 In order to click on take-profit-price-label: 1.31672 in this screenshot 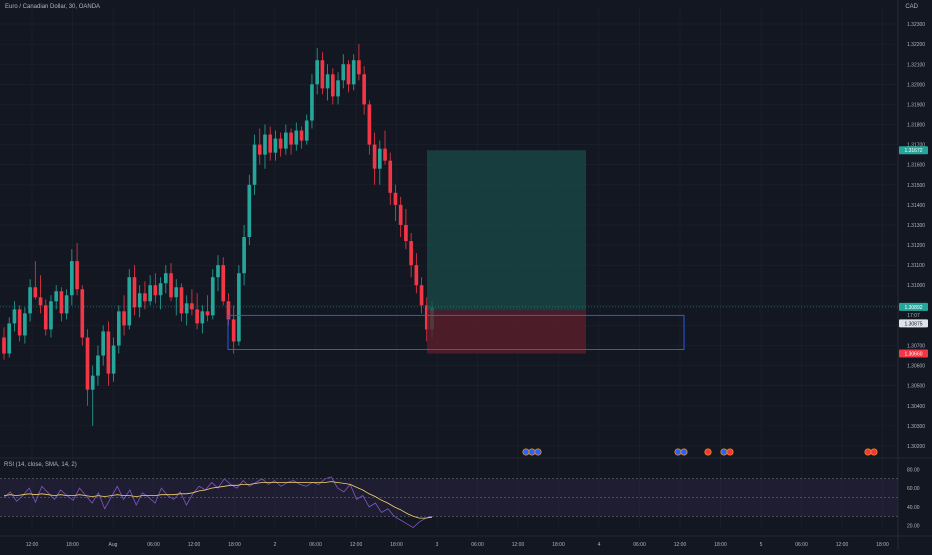, I will do `click(913, 151)`.